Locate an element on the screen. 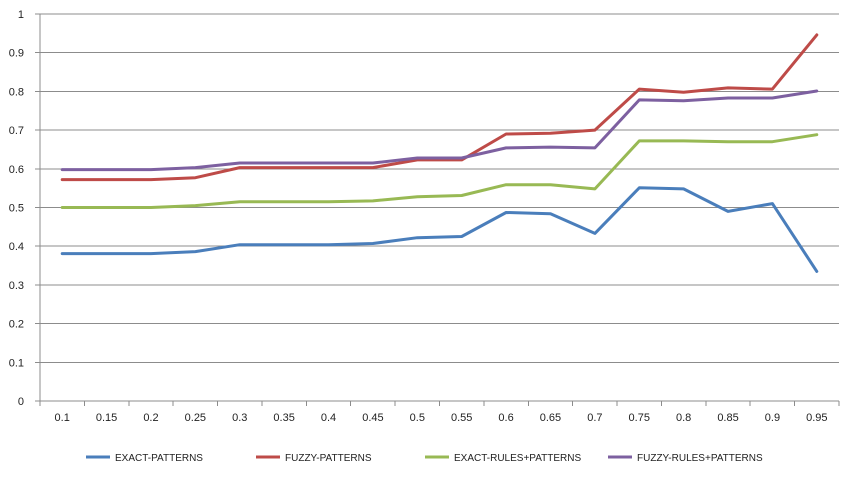 This screenshot has width=865, height=487. x-tick-label: 0.75 is located at coordinates (639, 418).